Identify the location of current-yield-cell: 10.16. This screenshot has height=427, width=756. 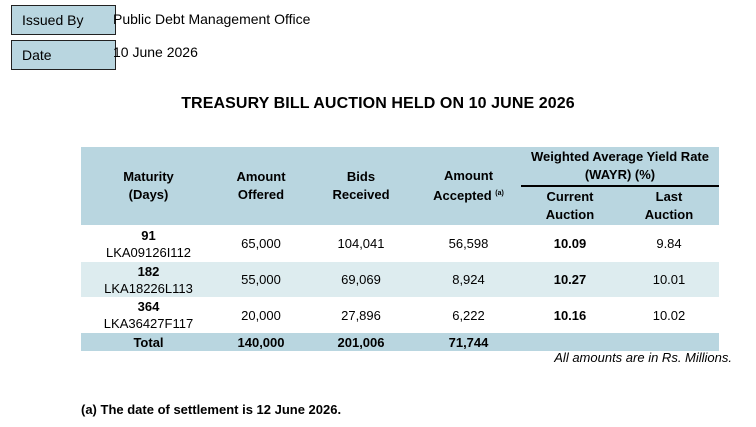
(570, 315).